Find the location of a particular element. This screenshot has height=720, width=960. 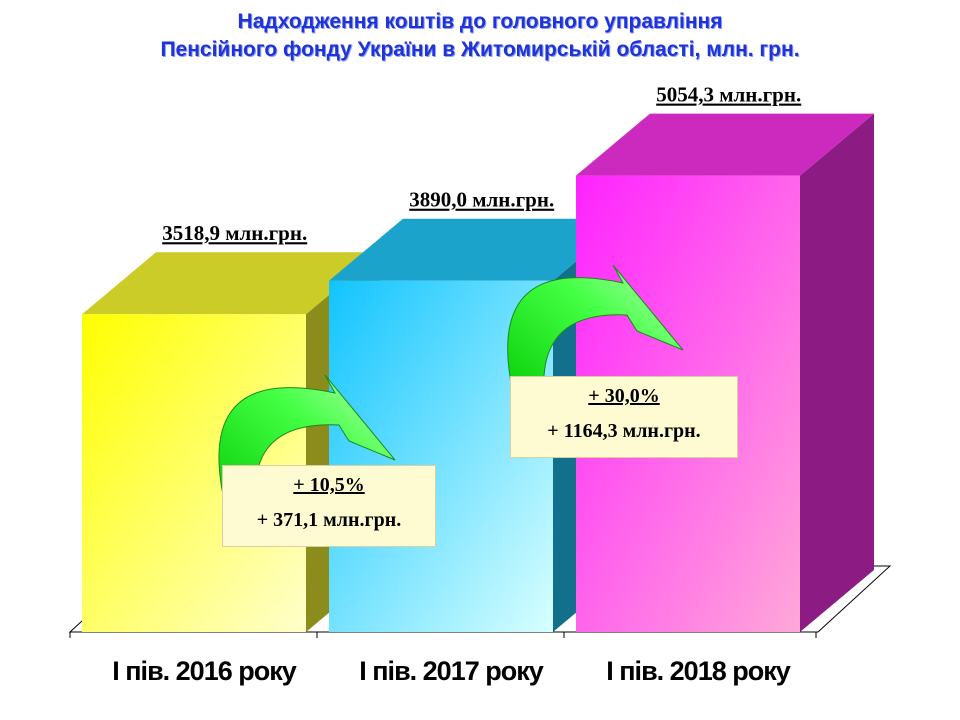

growth-percent-2018: + 30,0% is located at coordinates (624, 396).